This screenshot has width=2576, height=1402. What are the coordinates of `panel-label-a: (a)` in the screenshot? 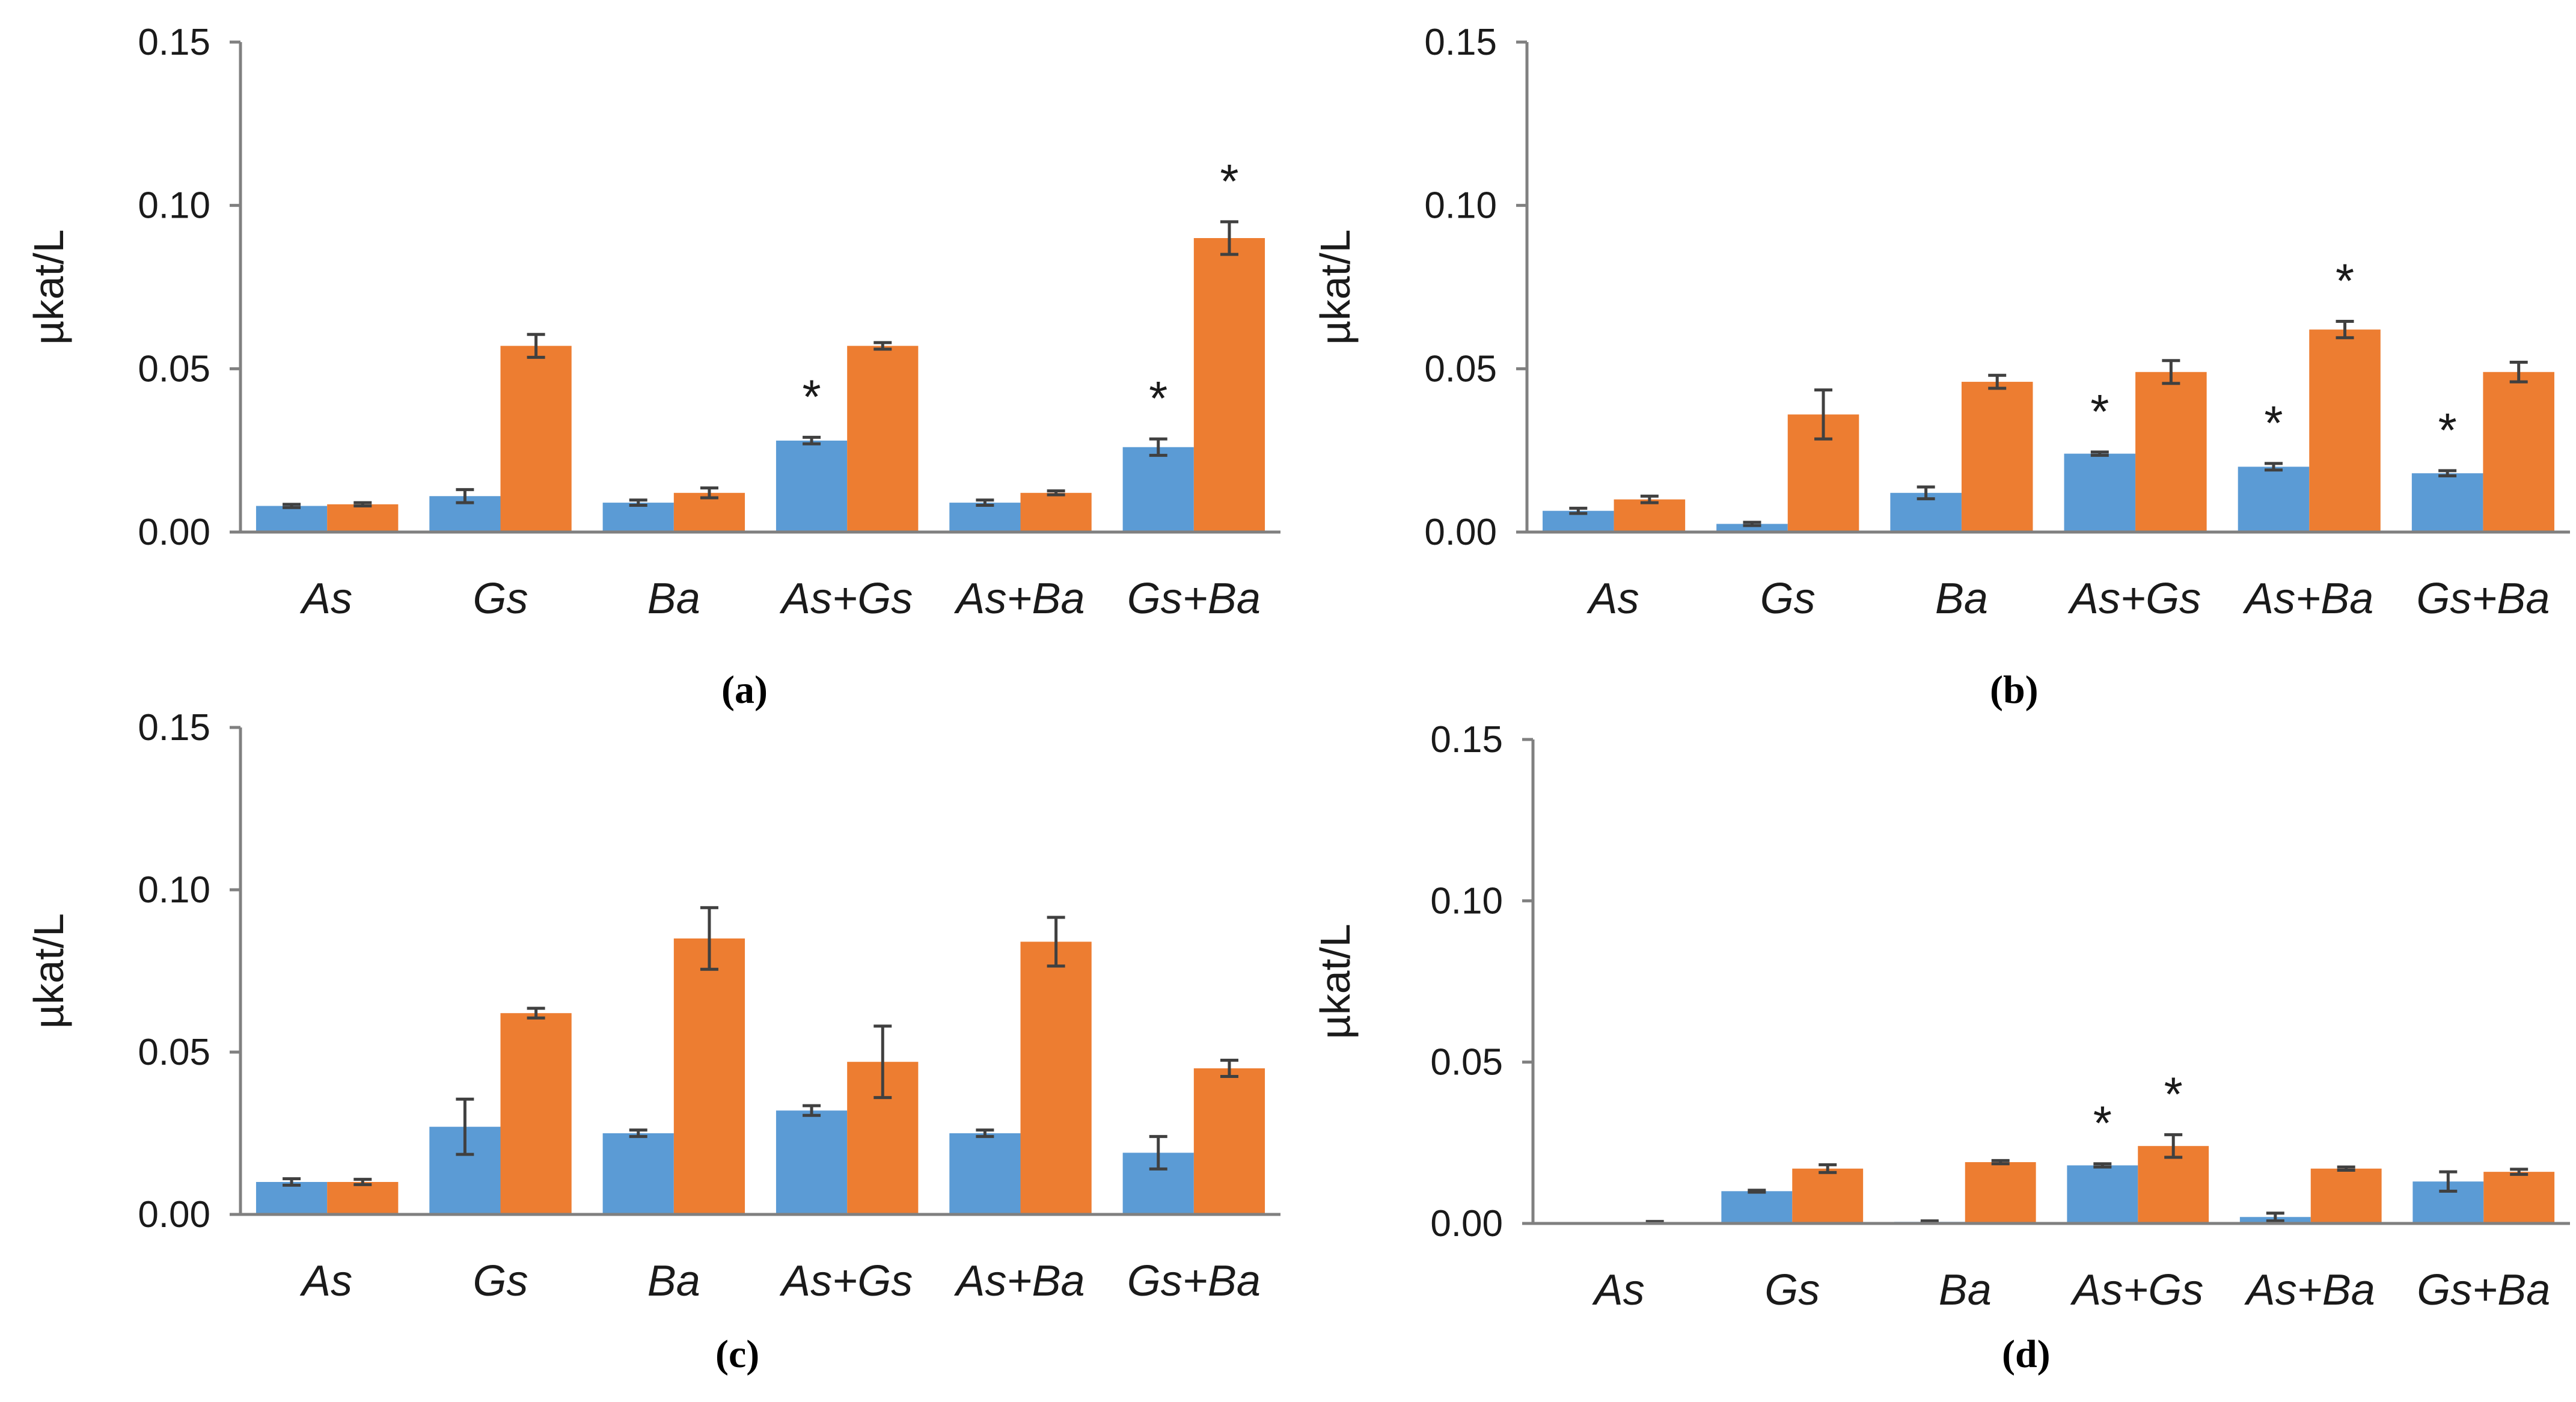 It's located at (744, 690).